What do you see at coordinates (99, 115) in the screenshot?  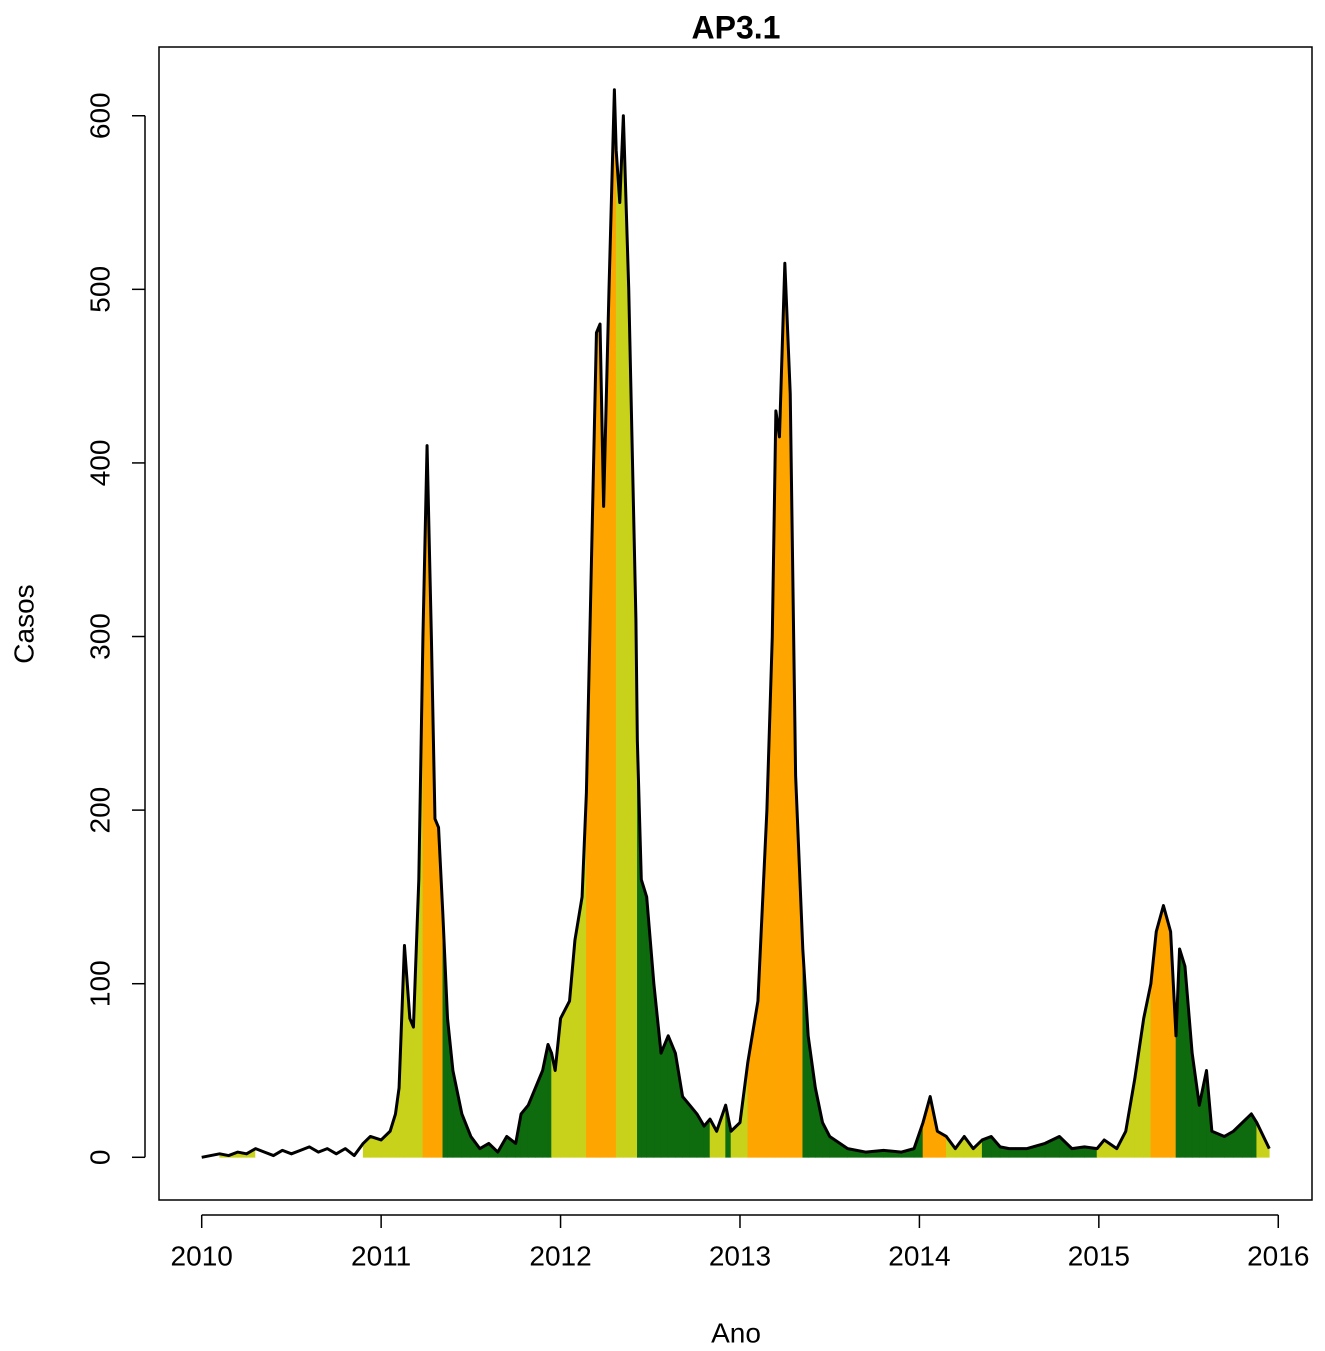 I see `y-tick-label: 600` at bounding box center [99, 115].